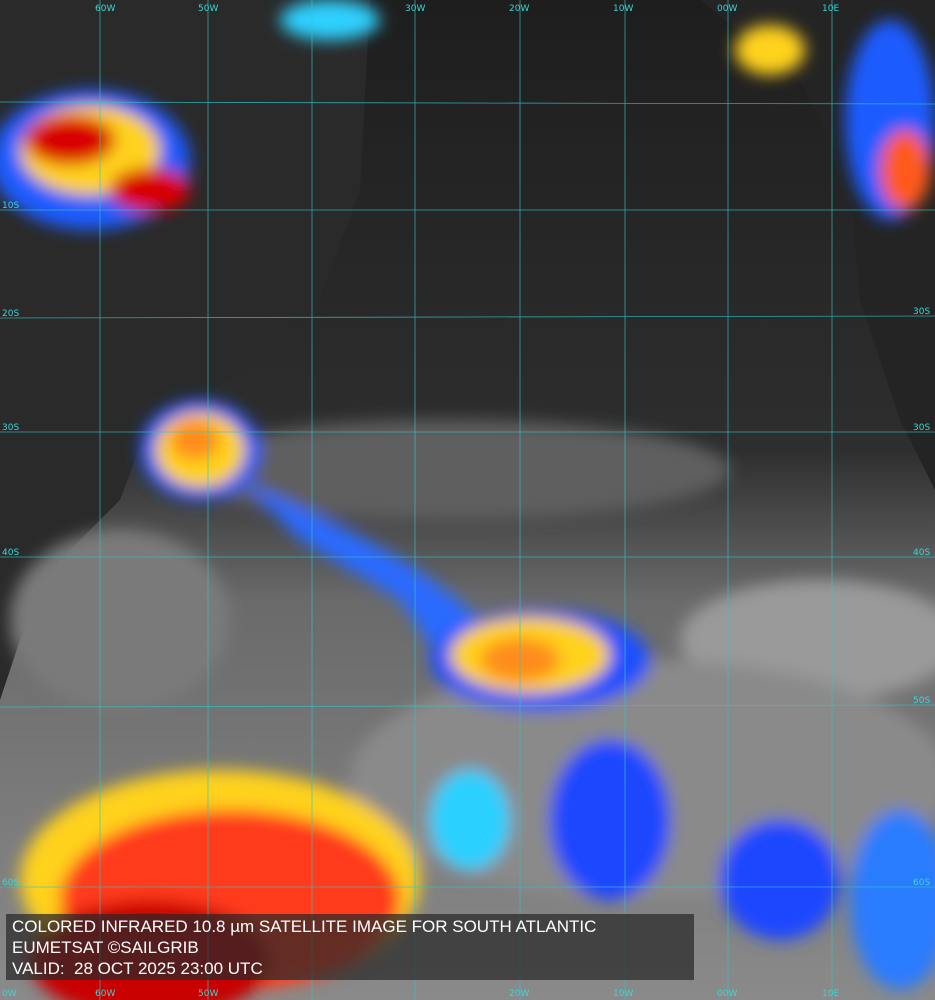  I want to click on lon-label: 30W, so click(415, 9).